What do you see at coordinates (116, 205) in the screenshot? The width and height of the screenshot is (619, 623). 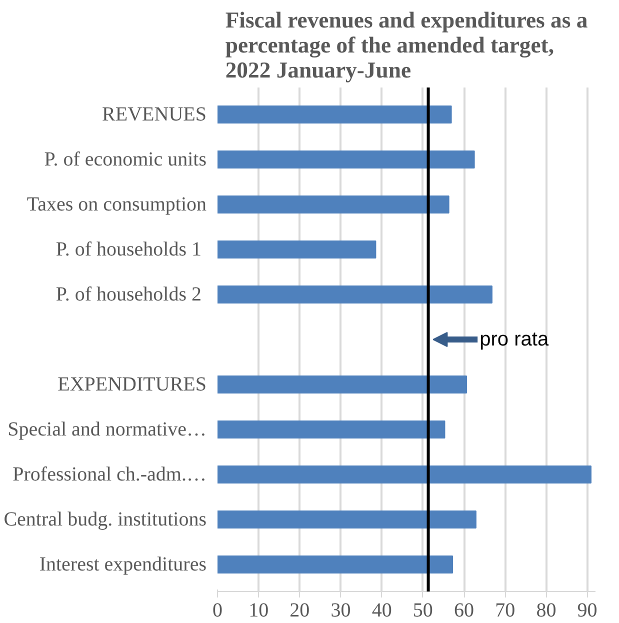 I see `y-tick-label: Taxes on consumption` at bounding box center [116, 205].